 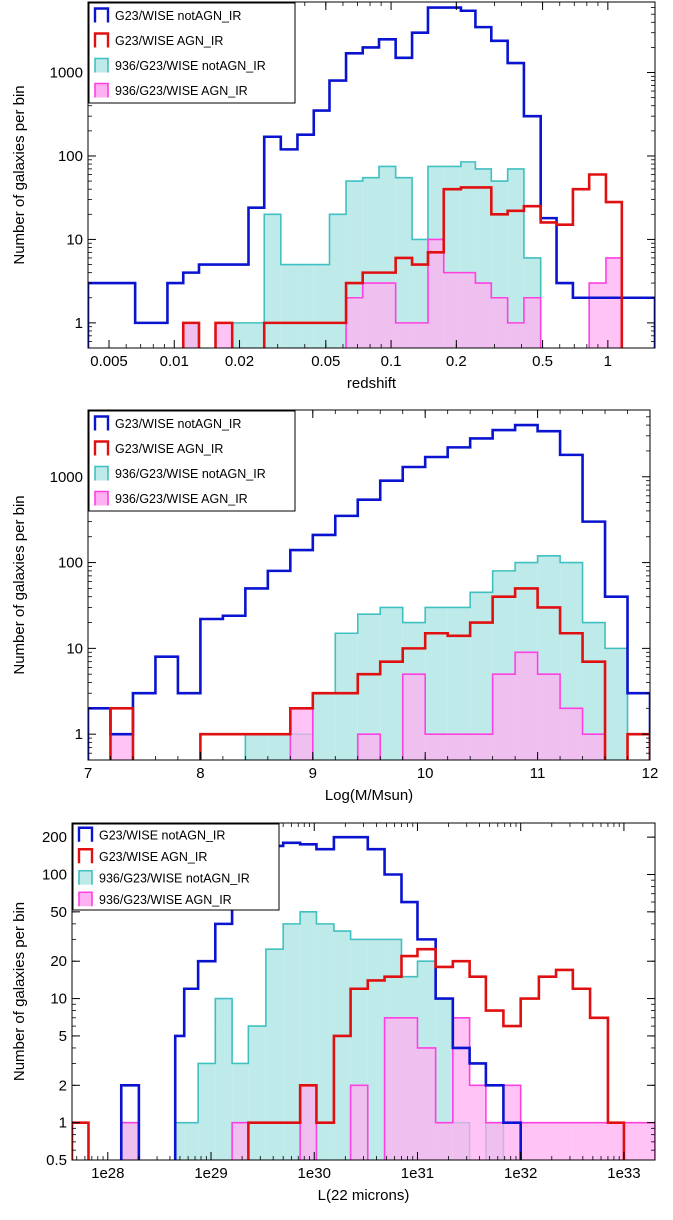 I want to click on histogram-step-line, so click(x=349, y=1053).